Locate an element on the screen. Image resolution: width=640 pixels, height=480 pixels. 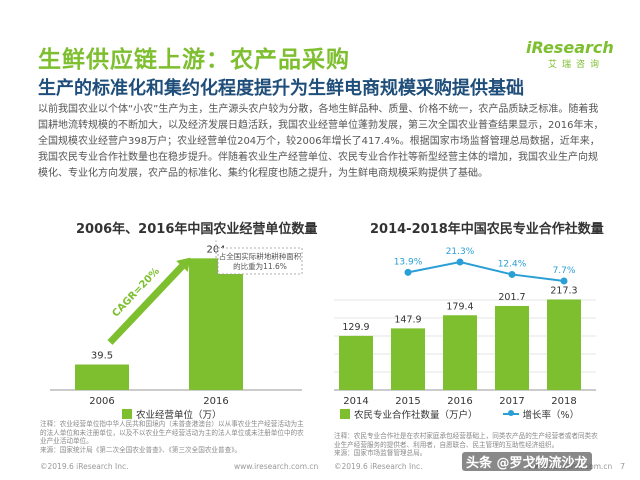
callout-text: 占全国实际耕地耕种面积的比重为11.6% is located at coordinates (260, 261).